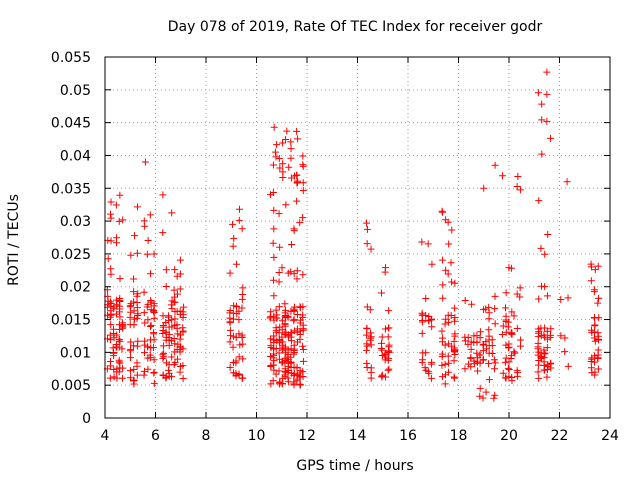 Image resolution: width=640 pixels, height=480 pixels. I want to click on y-tick-label: 0, so click(86, 419).